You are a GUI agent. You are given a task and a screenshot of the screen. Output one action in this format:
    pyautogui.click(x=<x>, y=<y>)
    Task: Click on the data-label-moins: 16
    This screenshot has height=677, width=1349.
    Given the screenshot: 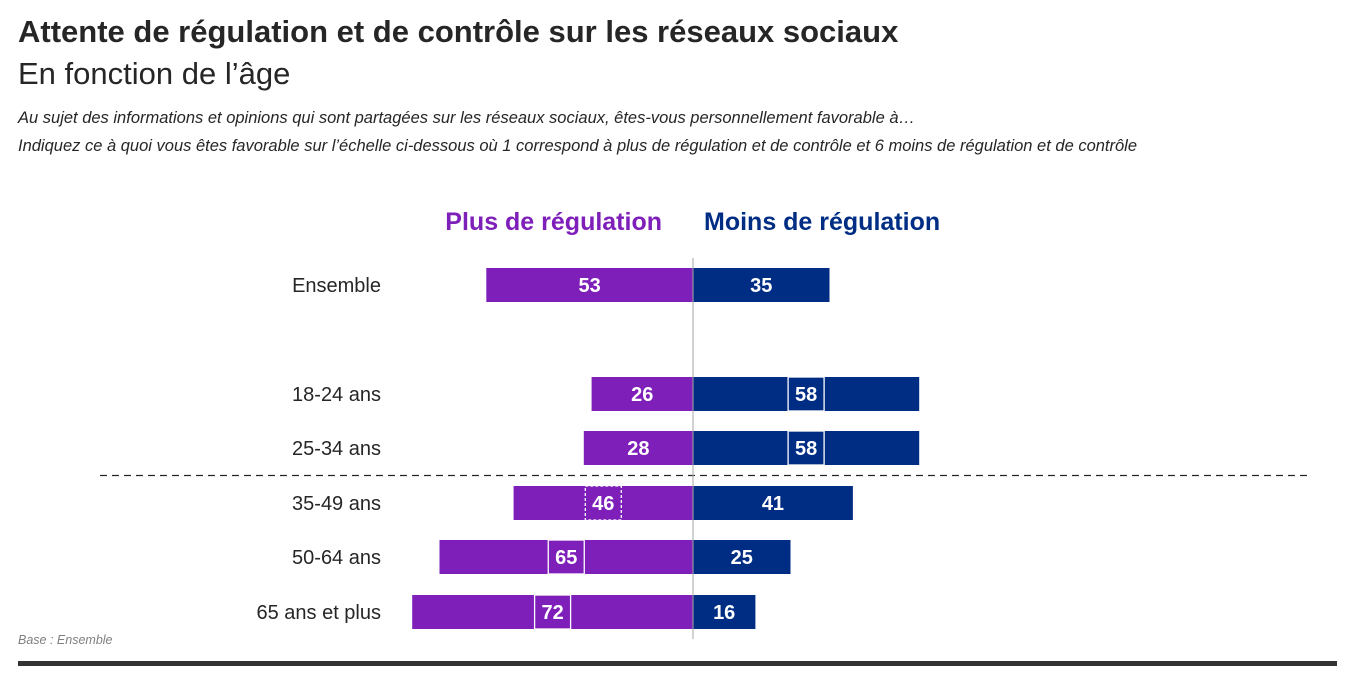 What is the action you would take?
    pyautogui.click(x=724, y=613)
    